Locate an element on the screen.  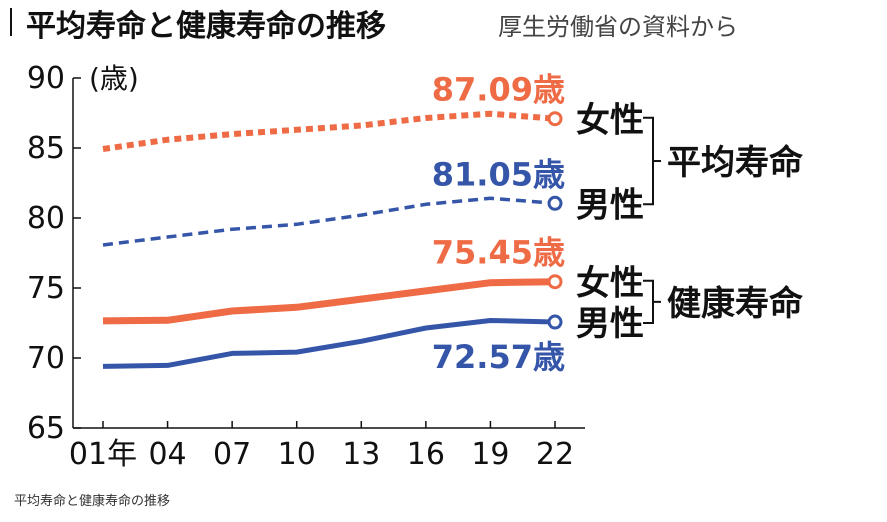
image-caption: 平均寿命と健康寿命の推移 is located at coordinates (92, 501).